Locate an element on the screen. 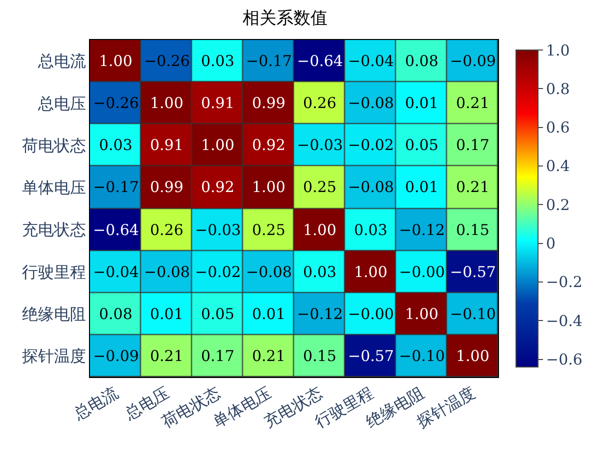  chart-title: 相关系数值 is located at coordinates (285, 18).